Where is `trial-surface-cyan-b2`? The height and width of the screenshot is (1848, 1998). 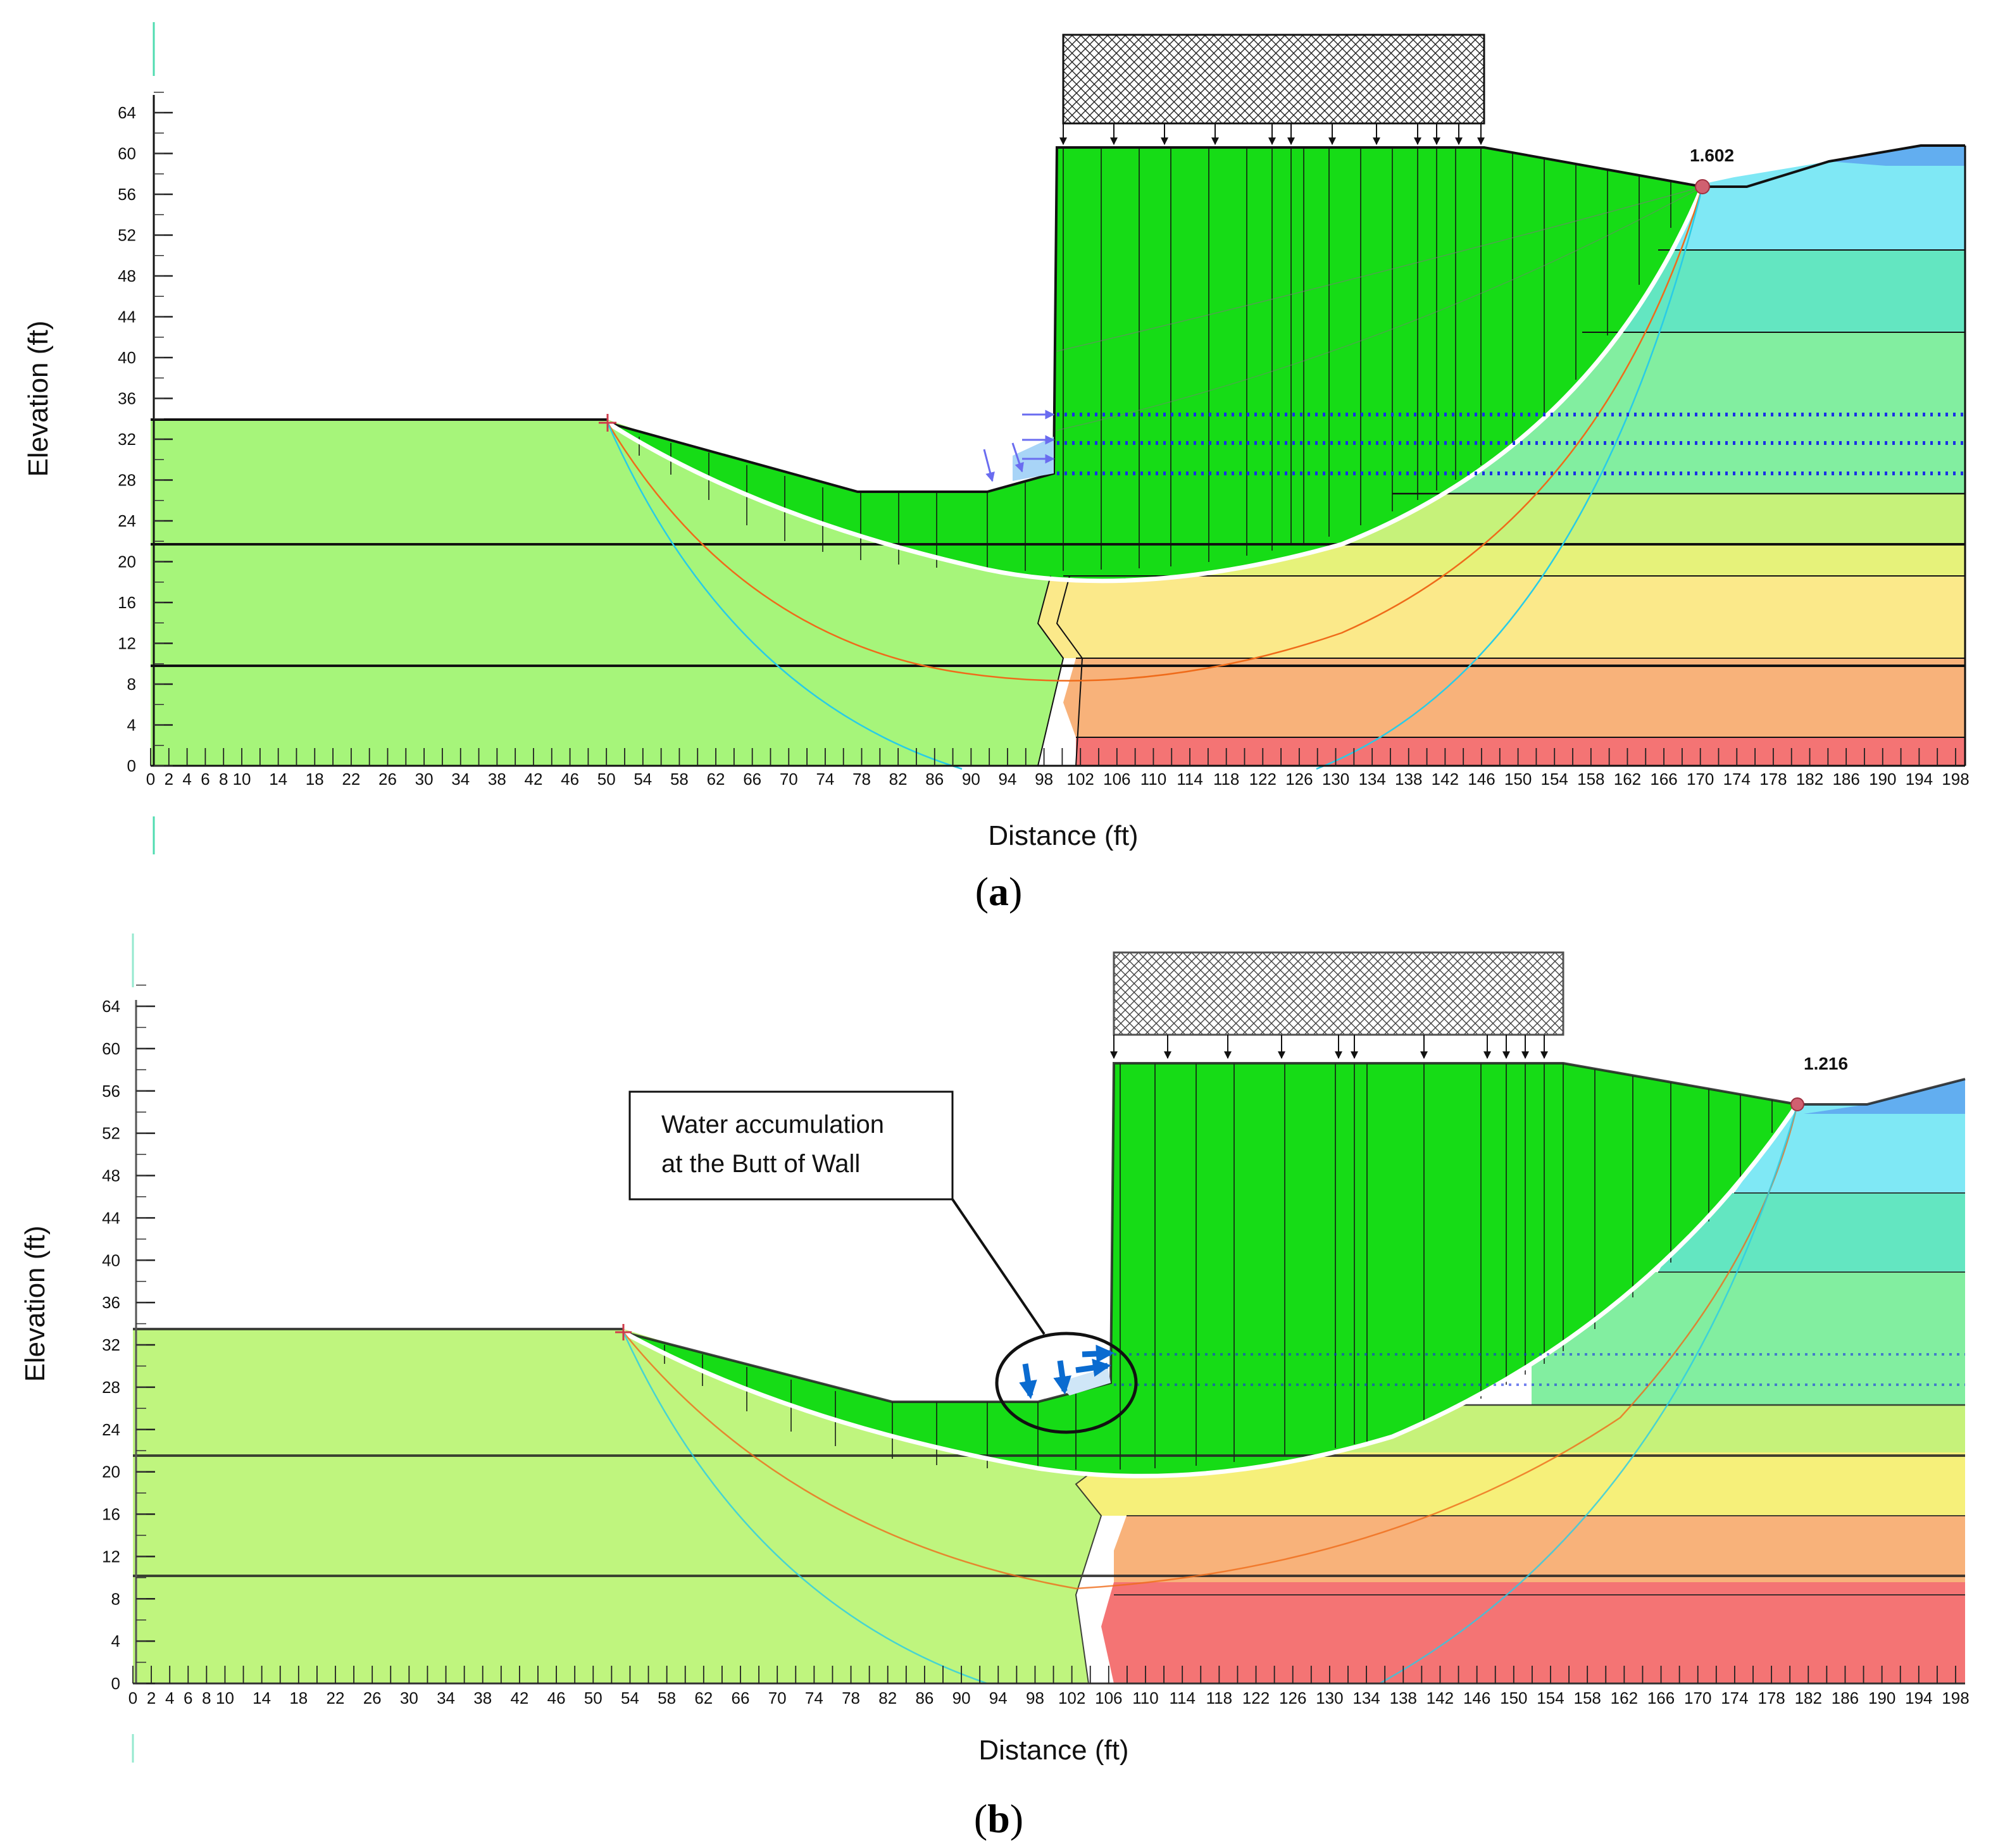
trial-surface-cyan-b2 is located at coordinates (1589, 1394).